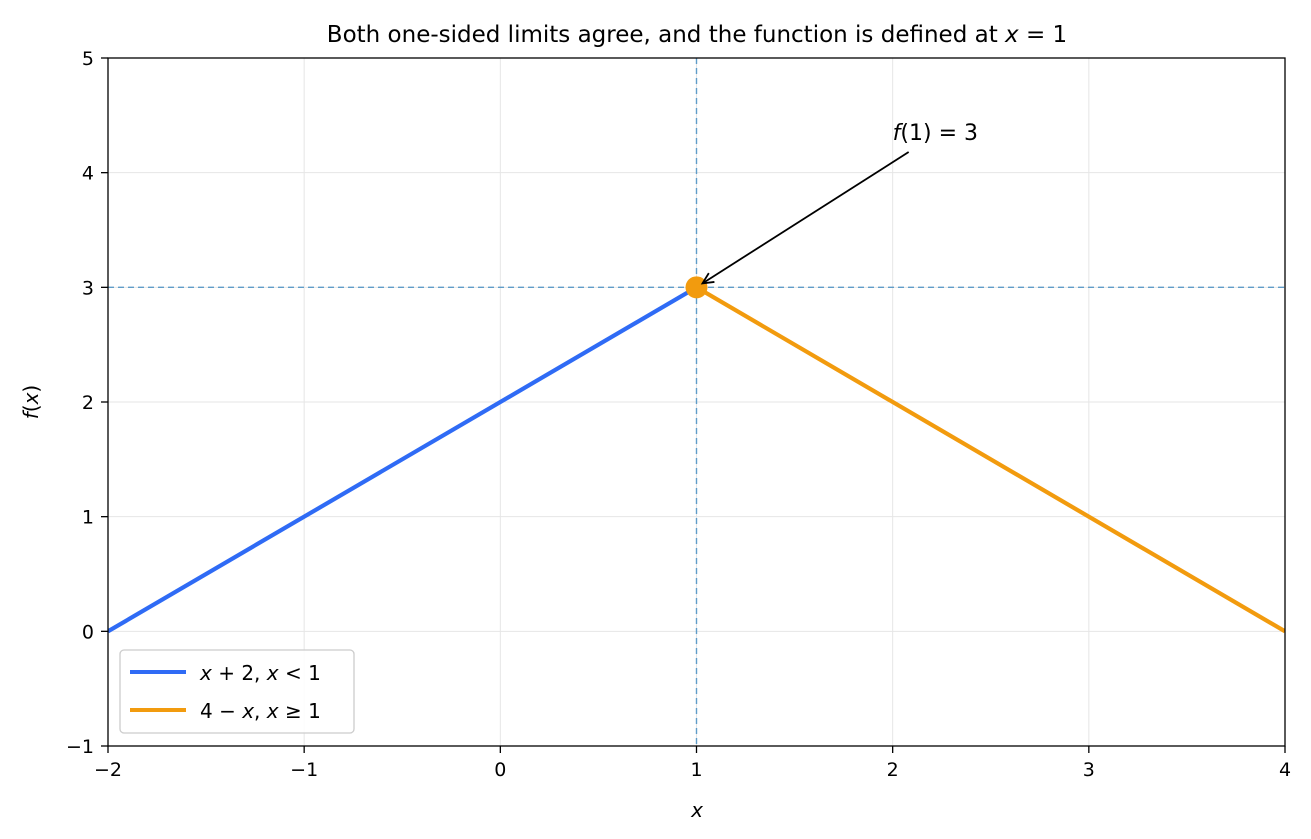 The height and width of the screenshot is (839, 1311). Describe the element at coordinates (696, 810) in the screenshot. I see `x-axis-label: x` at that location.